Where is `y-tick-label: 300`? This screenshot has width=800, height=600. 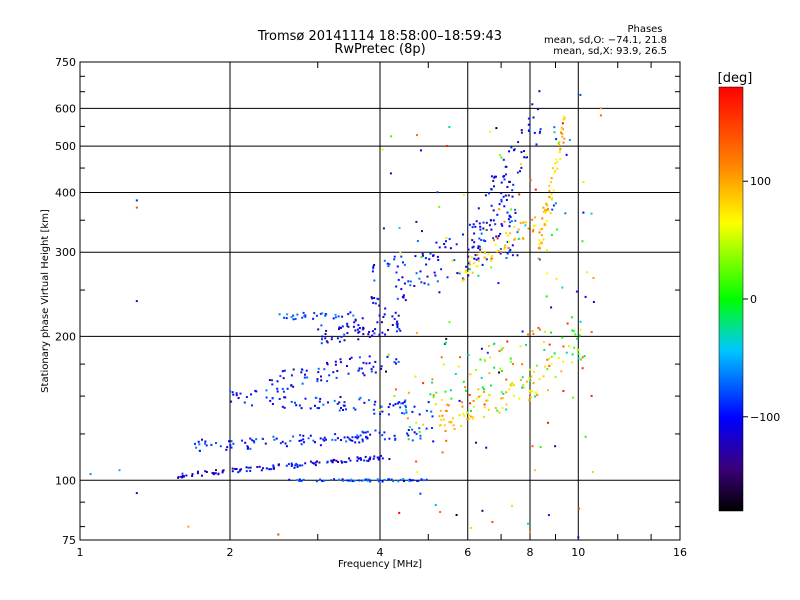
y-tick-label: 300 is located at coordinates (65, 252).